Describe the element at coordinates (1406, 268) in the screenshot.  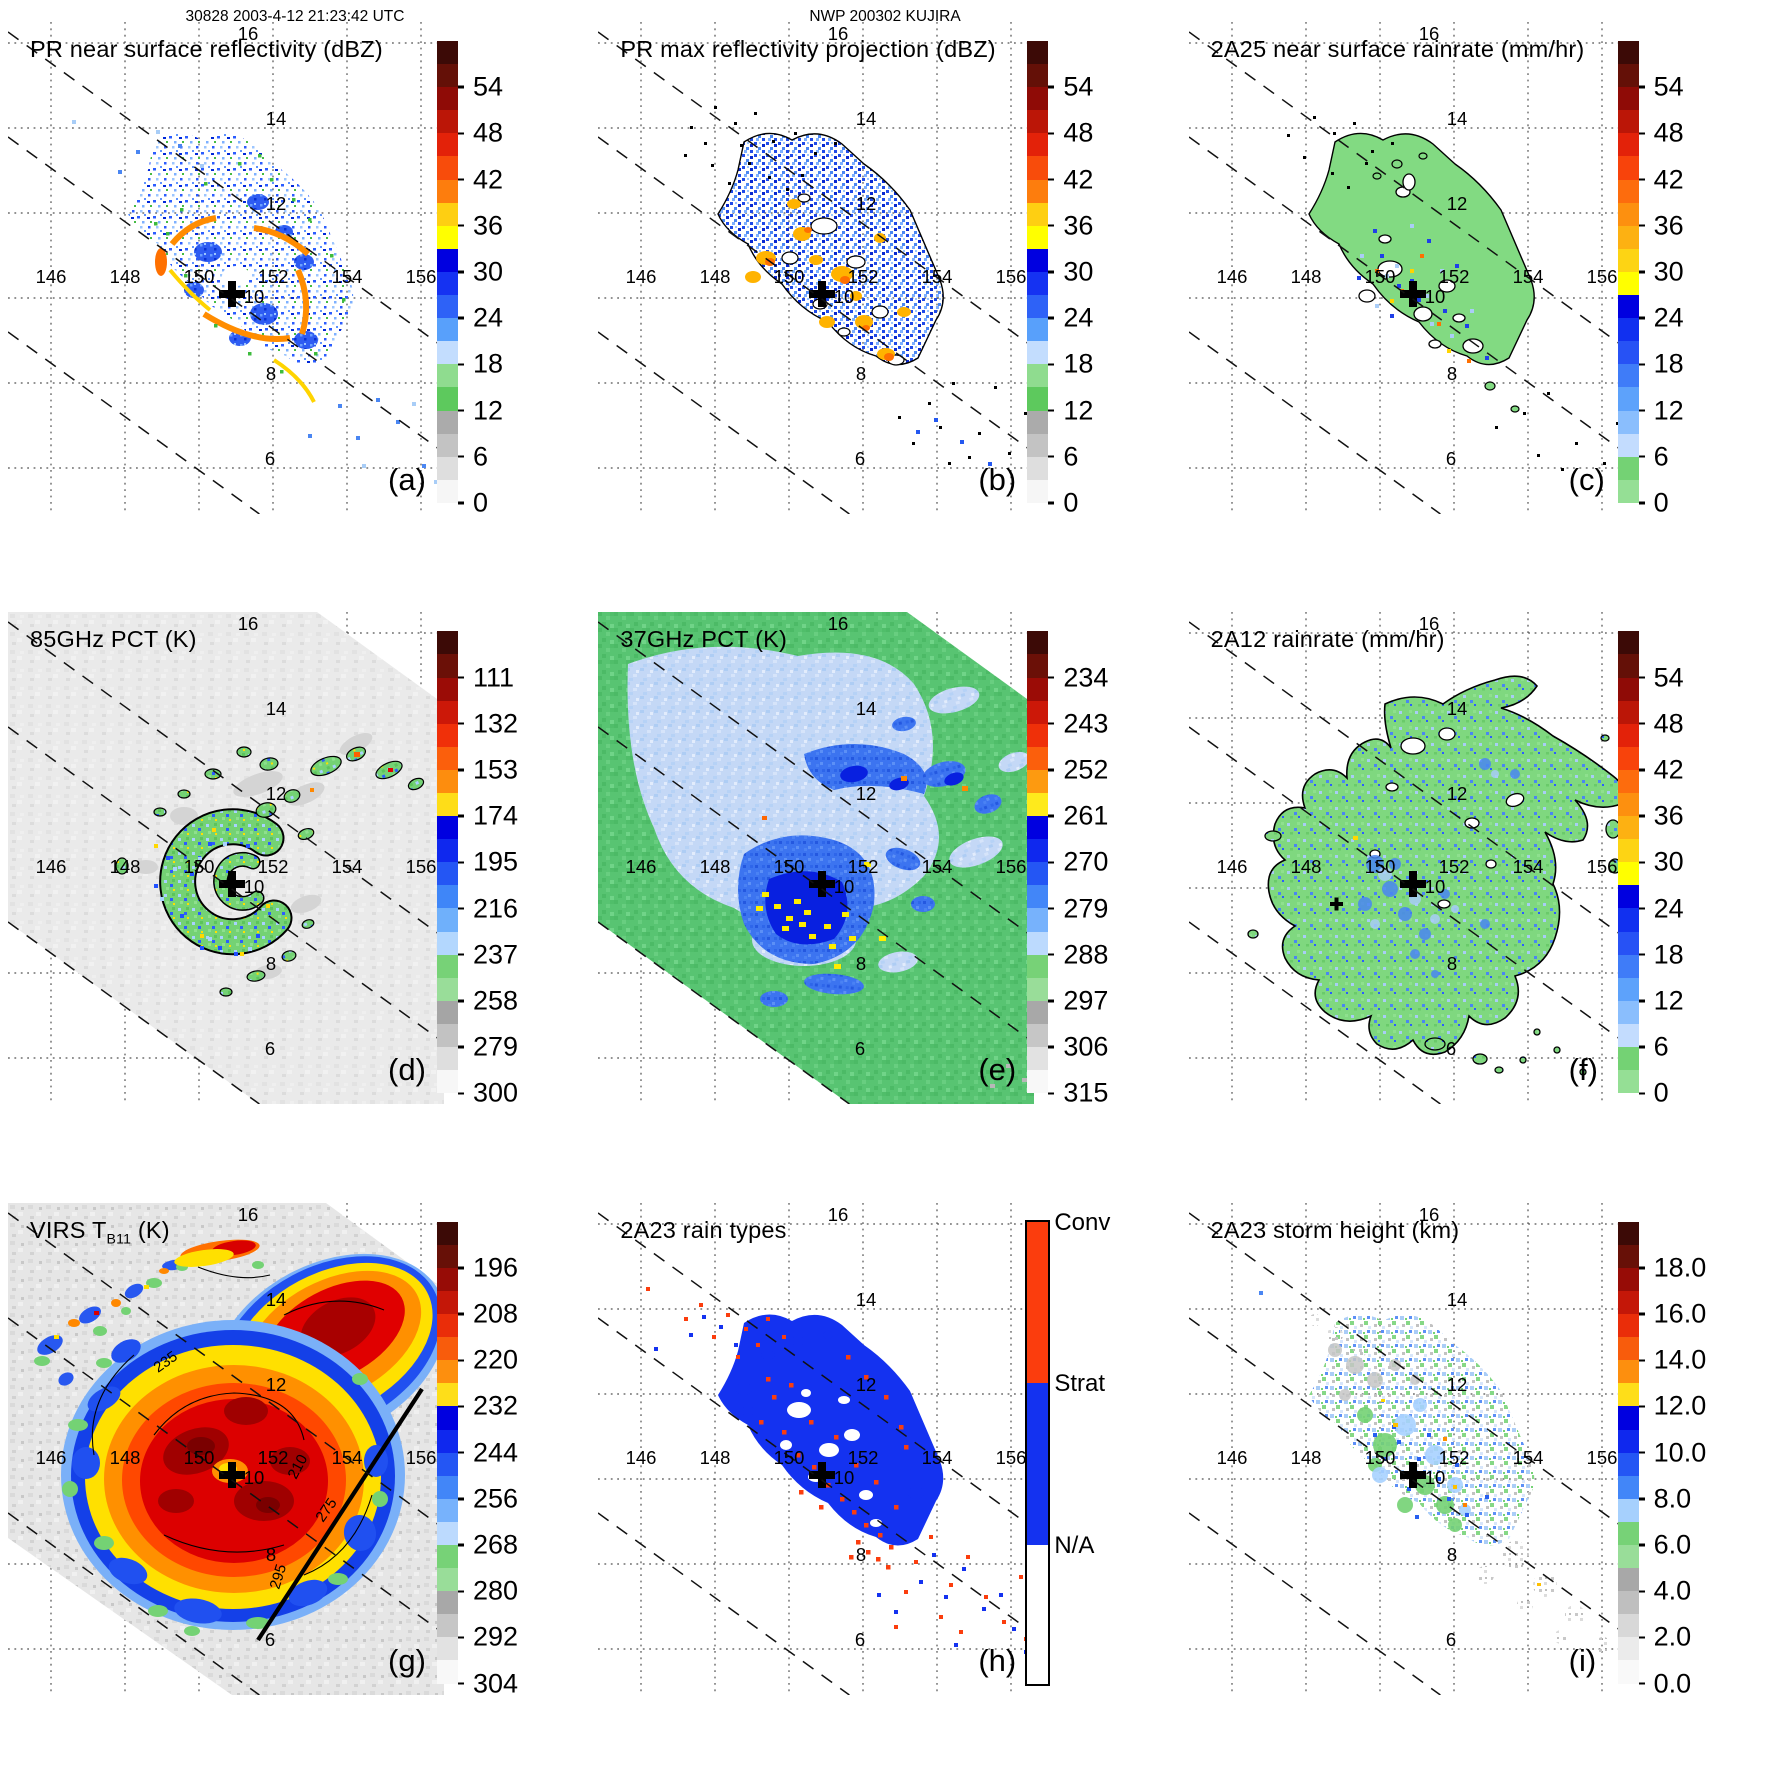
I see `map-2a25-rainrate: 146 148 150 152 154 156 16 14 12 10 8 6` at that location.